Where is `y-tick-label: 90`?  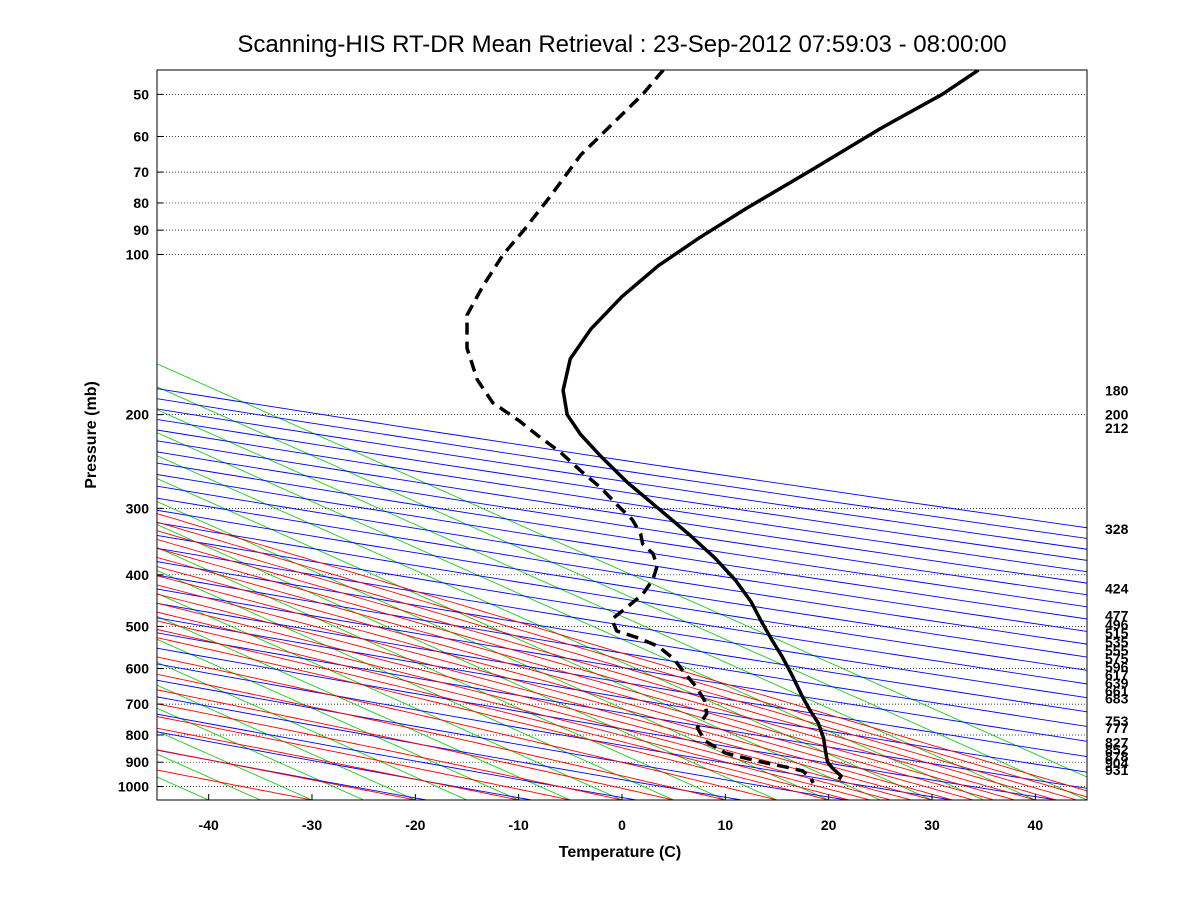
y-tick-label: 90 is located at coordinates (141, 230).